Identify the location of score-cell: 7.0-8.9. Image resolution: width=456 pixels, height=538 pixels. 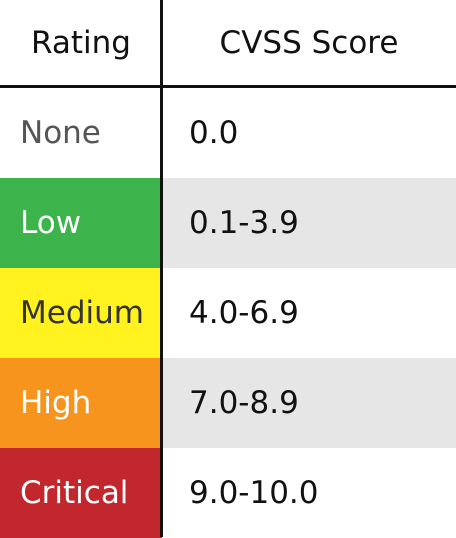
(309, 403).